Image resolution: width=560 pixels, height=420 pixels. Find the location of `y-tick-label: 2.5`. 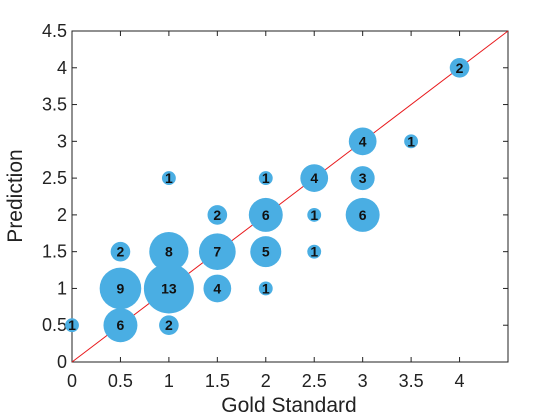

y-tick-label: 2.5 is located at coordinates (54, 178).